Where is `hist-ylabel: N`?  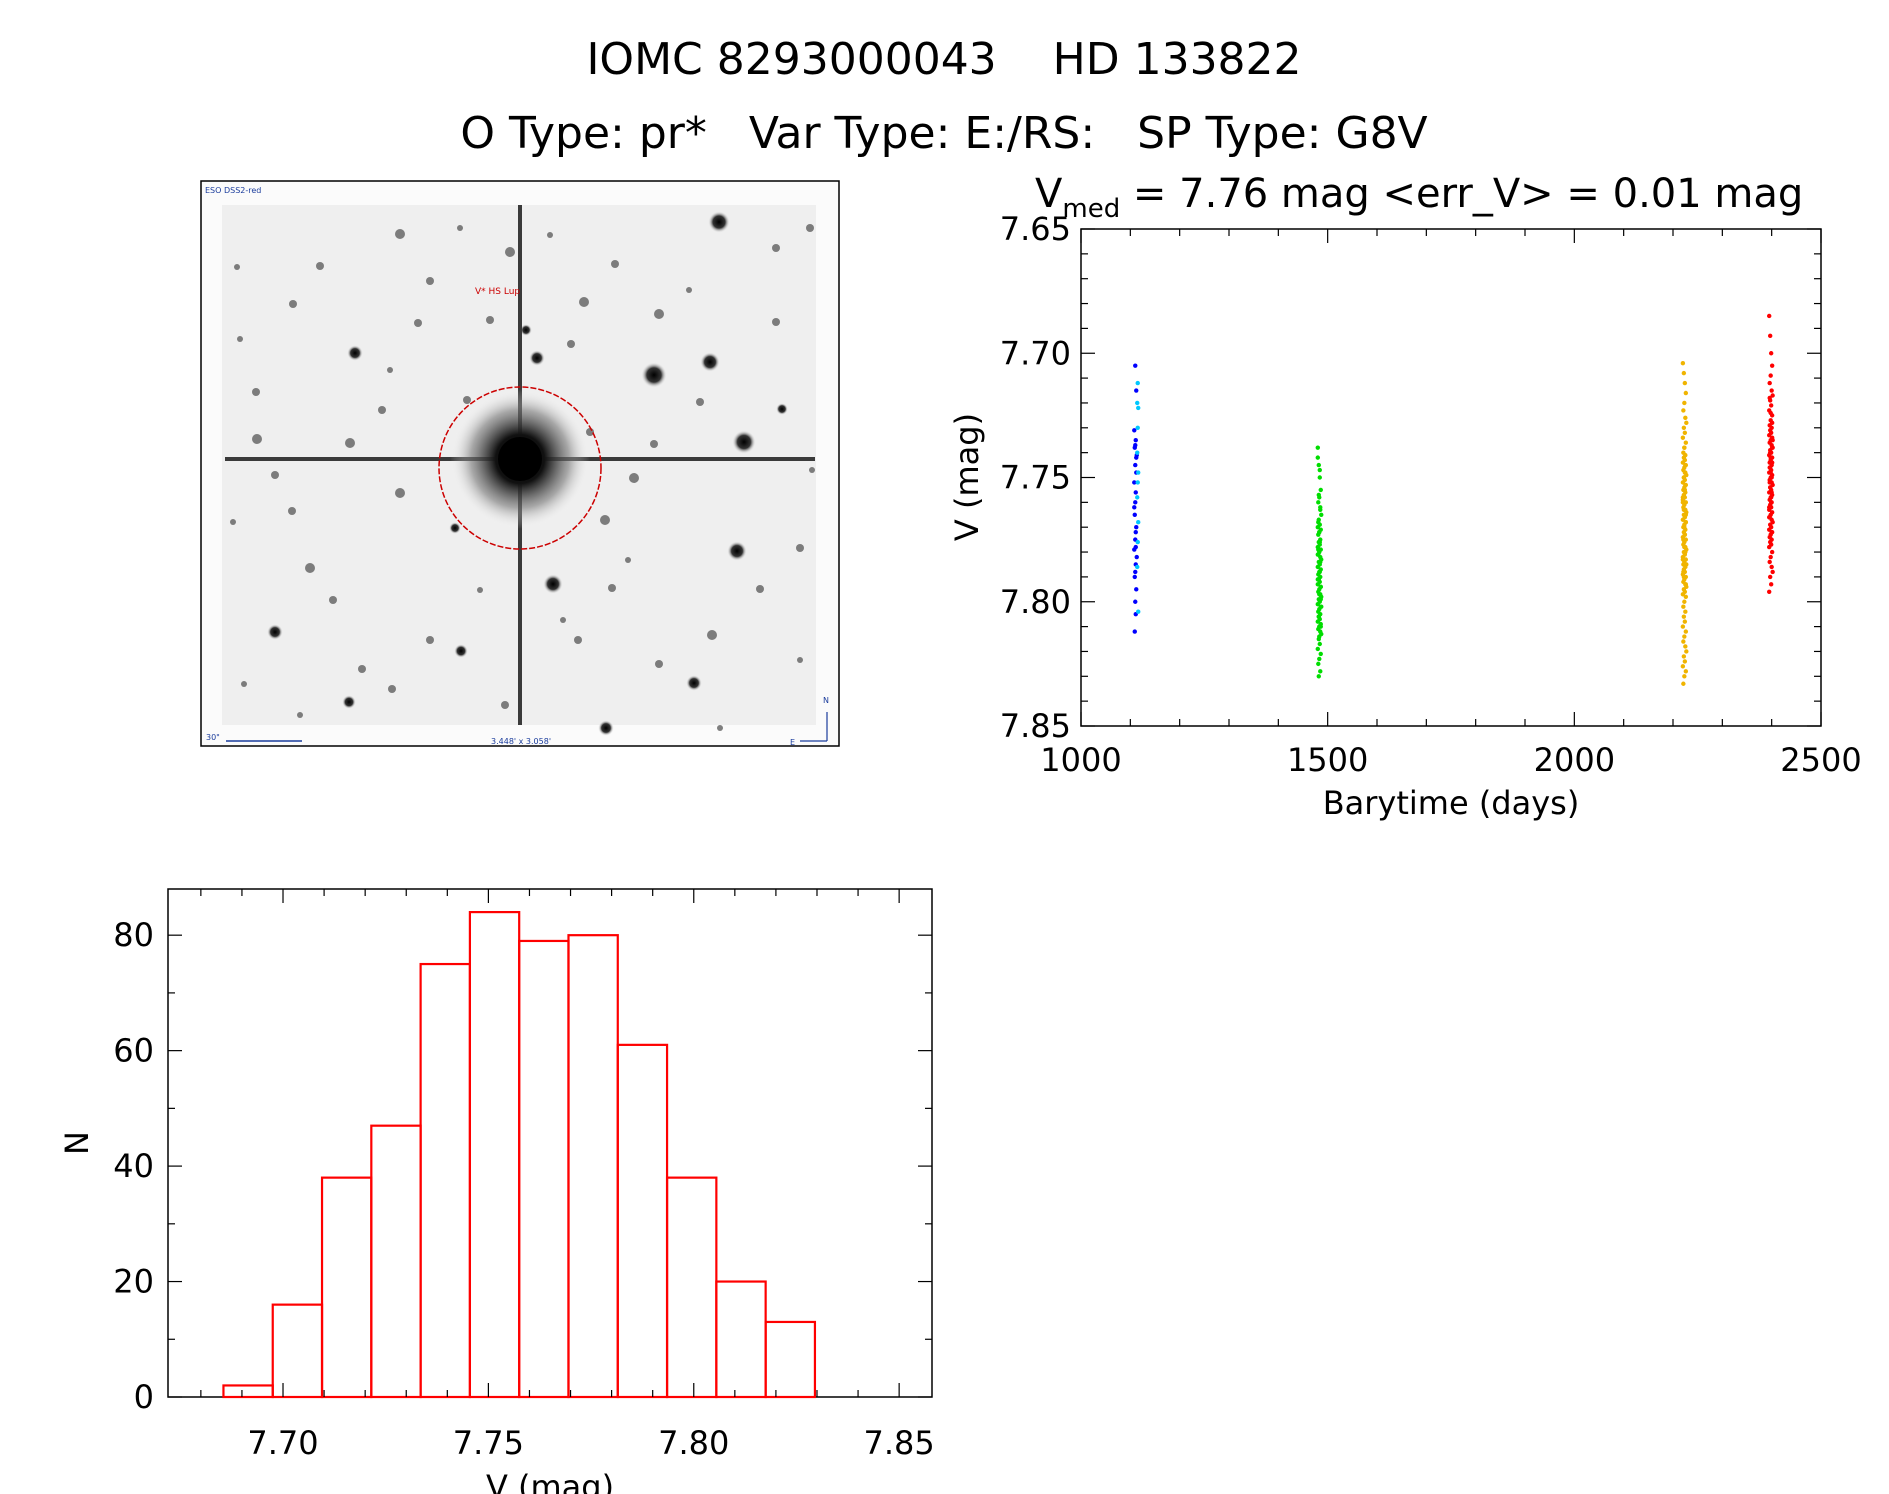
hist-ylabel: N is located at coordinates (77, 1143).